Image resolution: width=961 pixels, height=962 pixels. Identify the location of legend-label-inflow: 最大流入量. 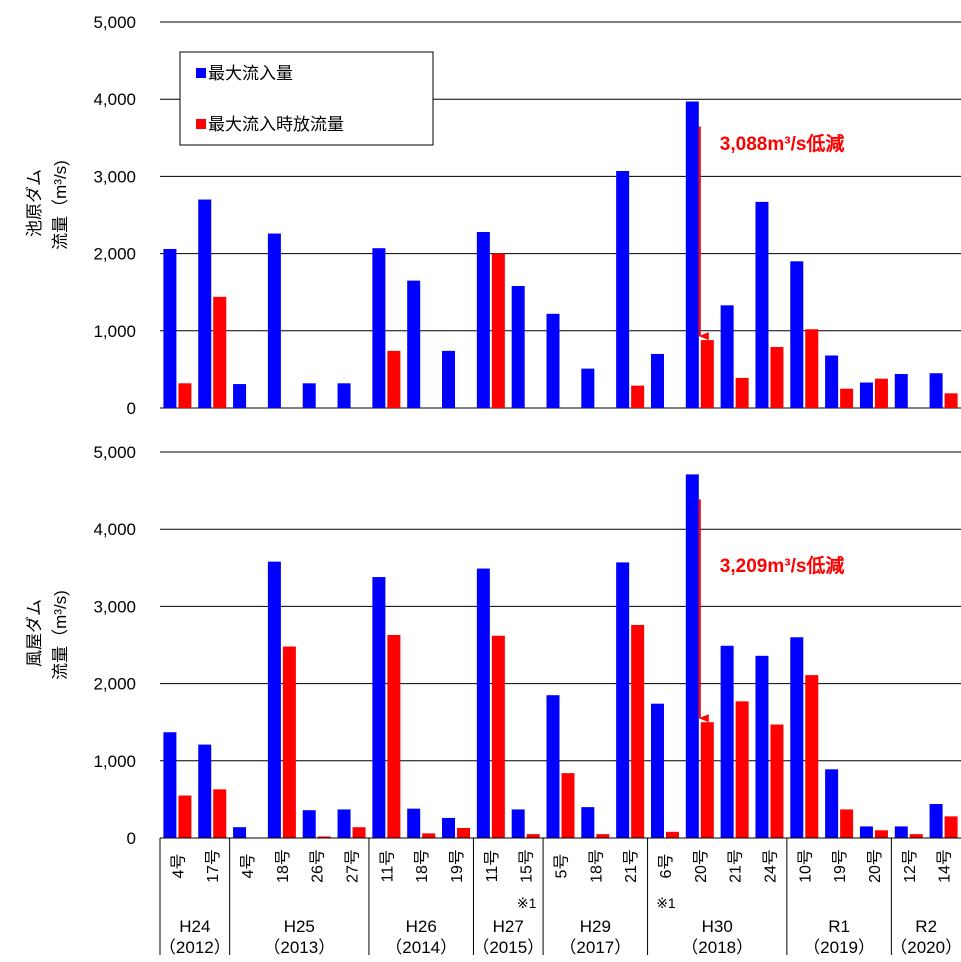
(250, 73).